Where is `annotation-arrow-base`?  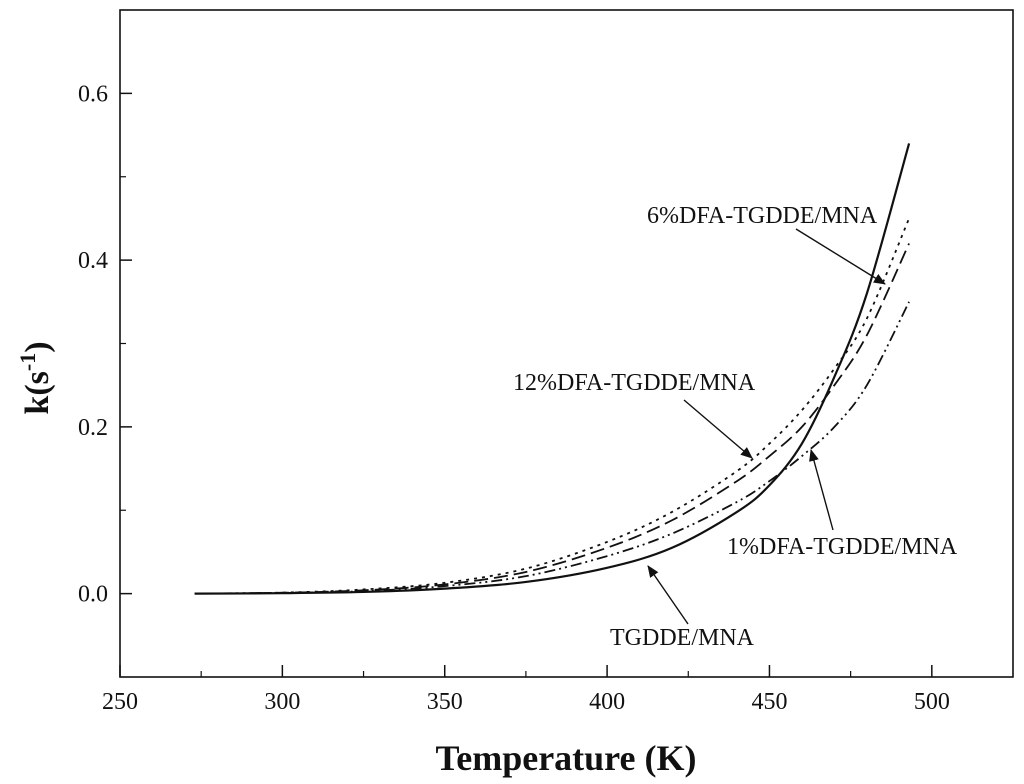
annotation-arrow-base is located at coordinates (668, 595).